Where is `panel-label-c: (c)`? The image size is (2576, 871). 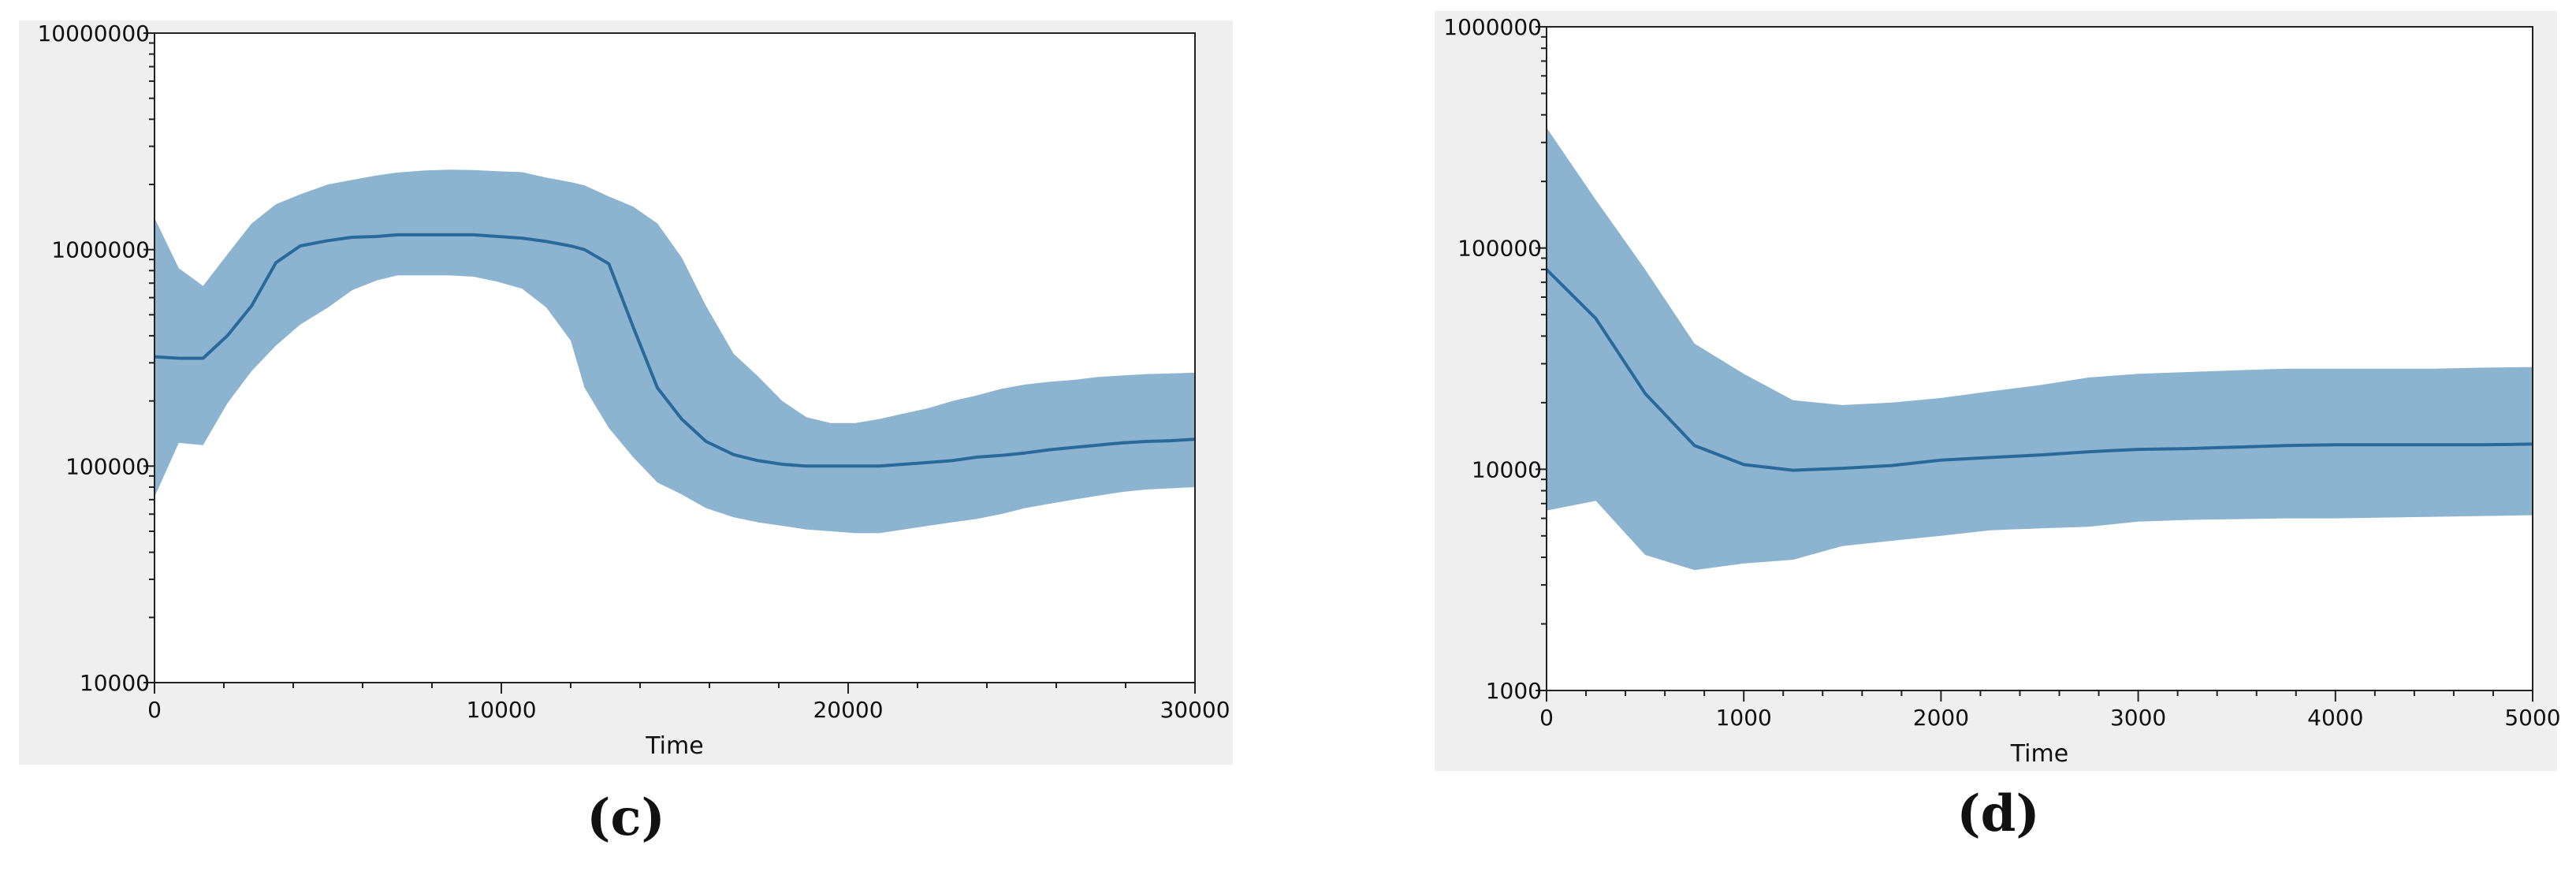 panel-label-c: (c) is located at coordinates (625, 817).